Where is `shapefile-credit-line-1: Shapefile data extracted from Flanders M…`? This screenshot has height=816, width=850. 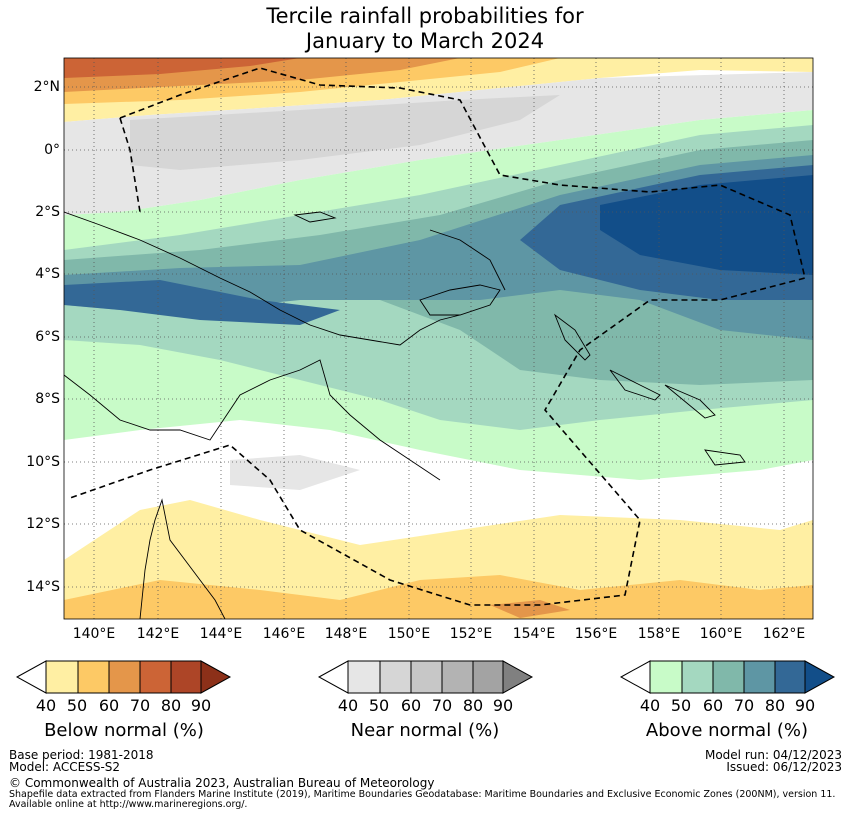 shapefile-credit-line-1: Shapefile data extracted from Flanders M… is located at coordinates (422, 794).